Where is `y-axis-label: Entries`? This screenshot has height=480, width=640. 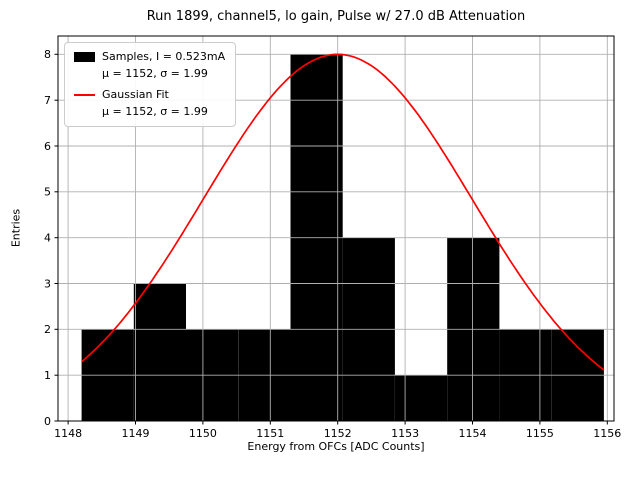
y-axis-label: Entries is located at coordinates (16, 228).